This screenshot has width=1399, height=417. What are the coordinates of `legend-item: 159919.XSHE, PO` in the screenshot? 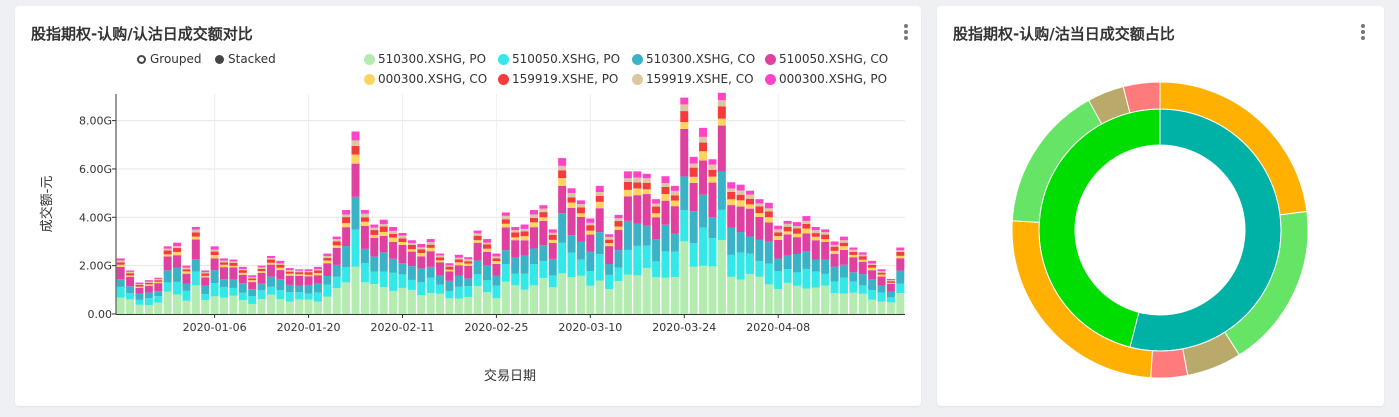 It's located at (558, 79).